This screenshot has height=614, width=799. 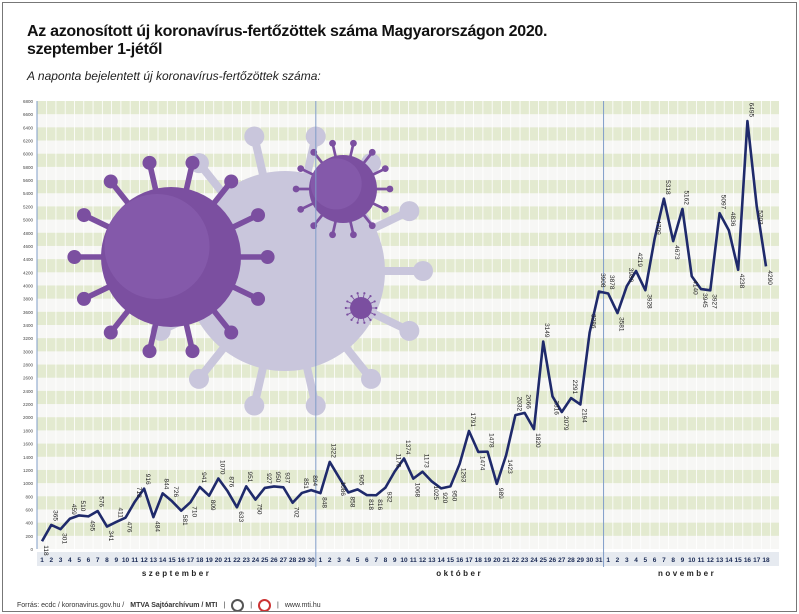 I want to click on data-label: 851, so click(x=305, y=483).